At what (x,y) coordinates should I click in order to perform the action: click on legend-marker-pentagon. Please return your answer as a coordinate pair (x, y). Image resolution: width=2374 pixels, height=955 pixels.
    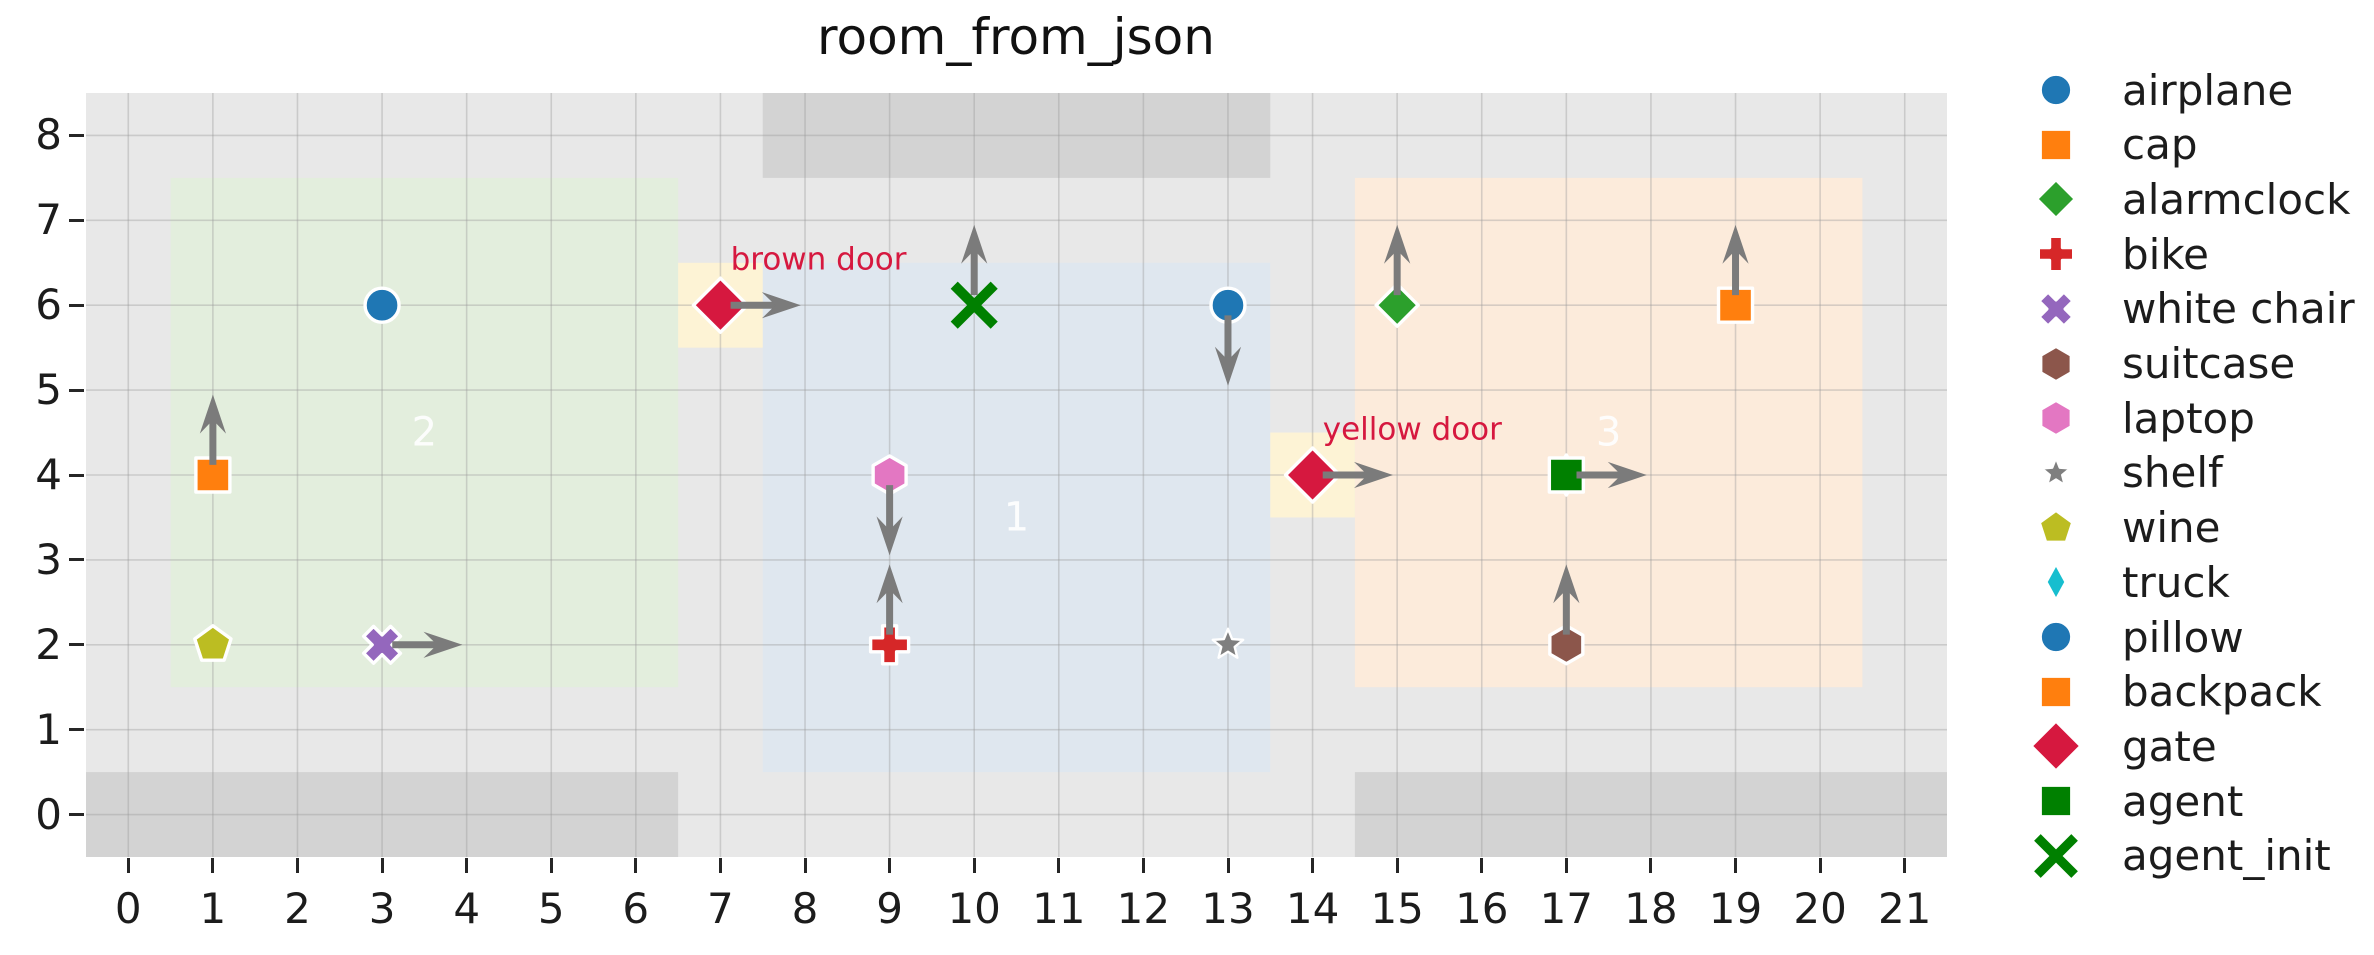
    Looking at the image, I should click on (2056, 526).